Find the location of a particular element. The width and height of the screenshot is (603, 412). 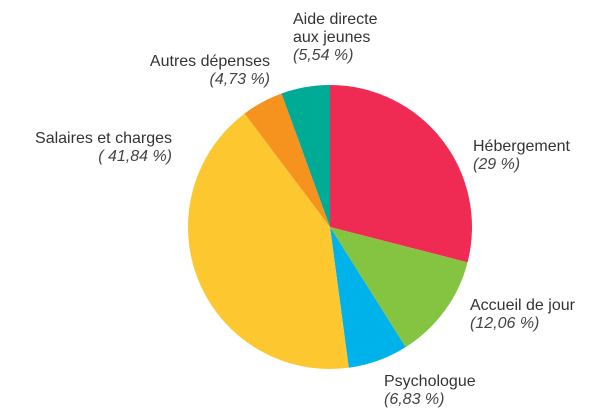

slice-label: Accueil de jour (12,06 %) is located at coordinates (536, 315).